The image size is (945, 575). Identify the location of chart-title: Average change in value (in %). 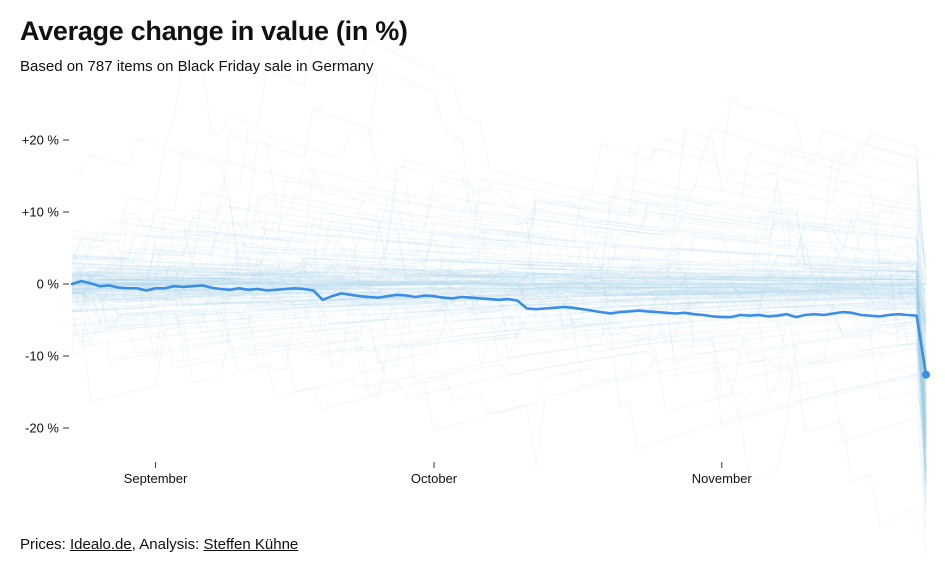
(214, 31).